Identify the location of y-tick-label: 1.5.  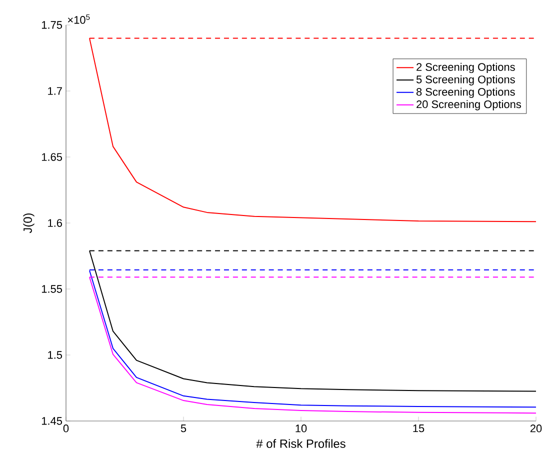
(55, 355).